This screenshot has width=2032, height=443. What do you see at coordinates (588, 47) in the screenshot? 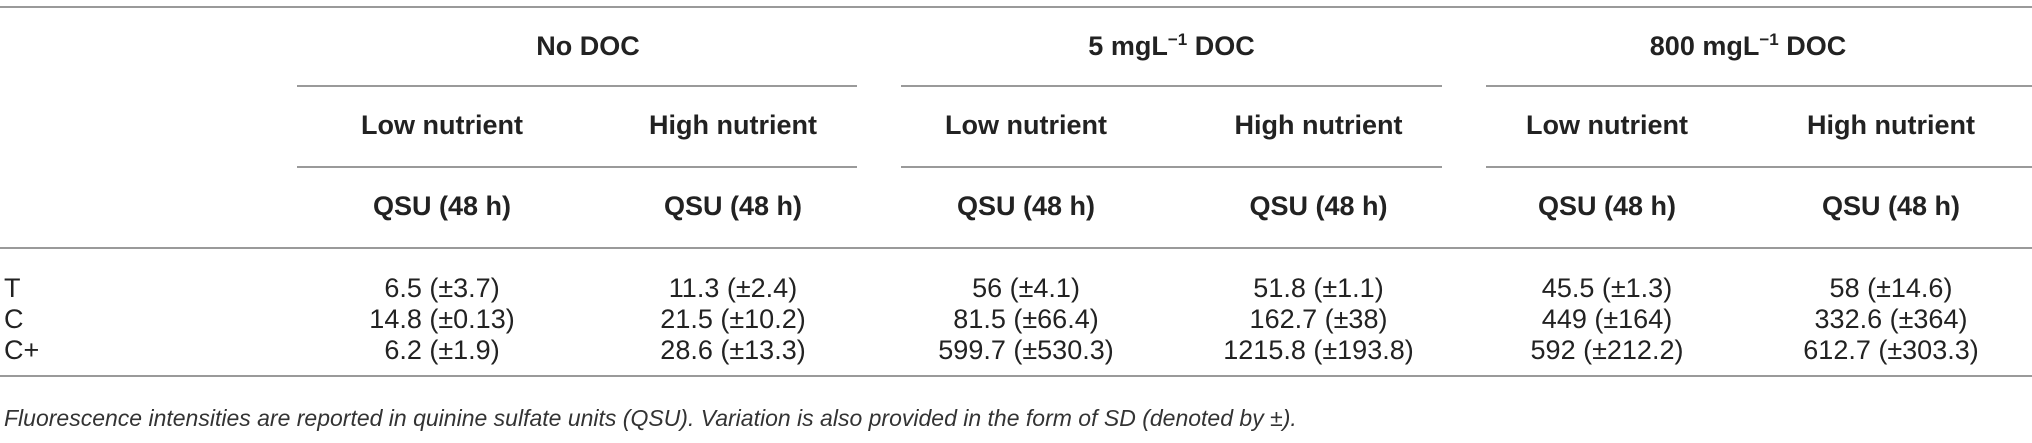
I see `group-header-no-doc: No DOC` at bounding box center [588, 47].